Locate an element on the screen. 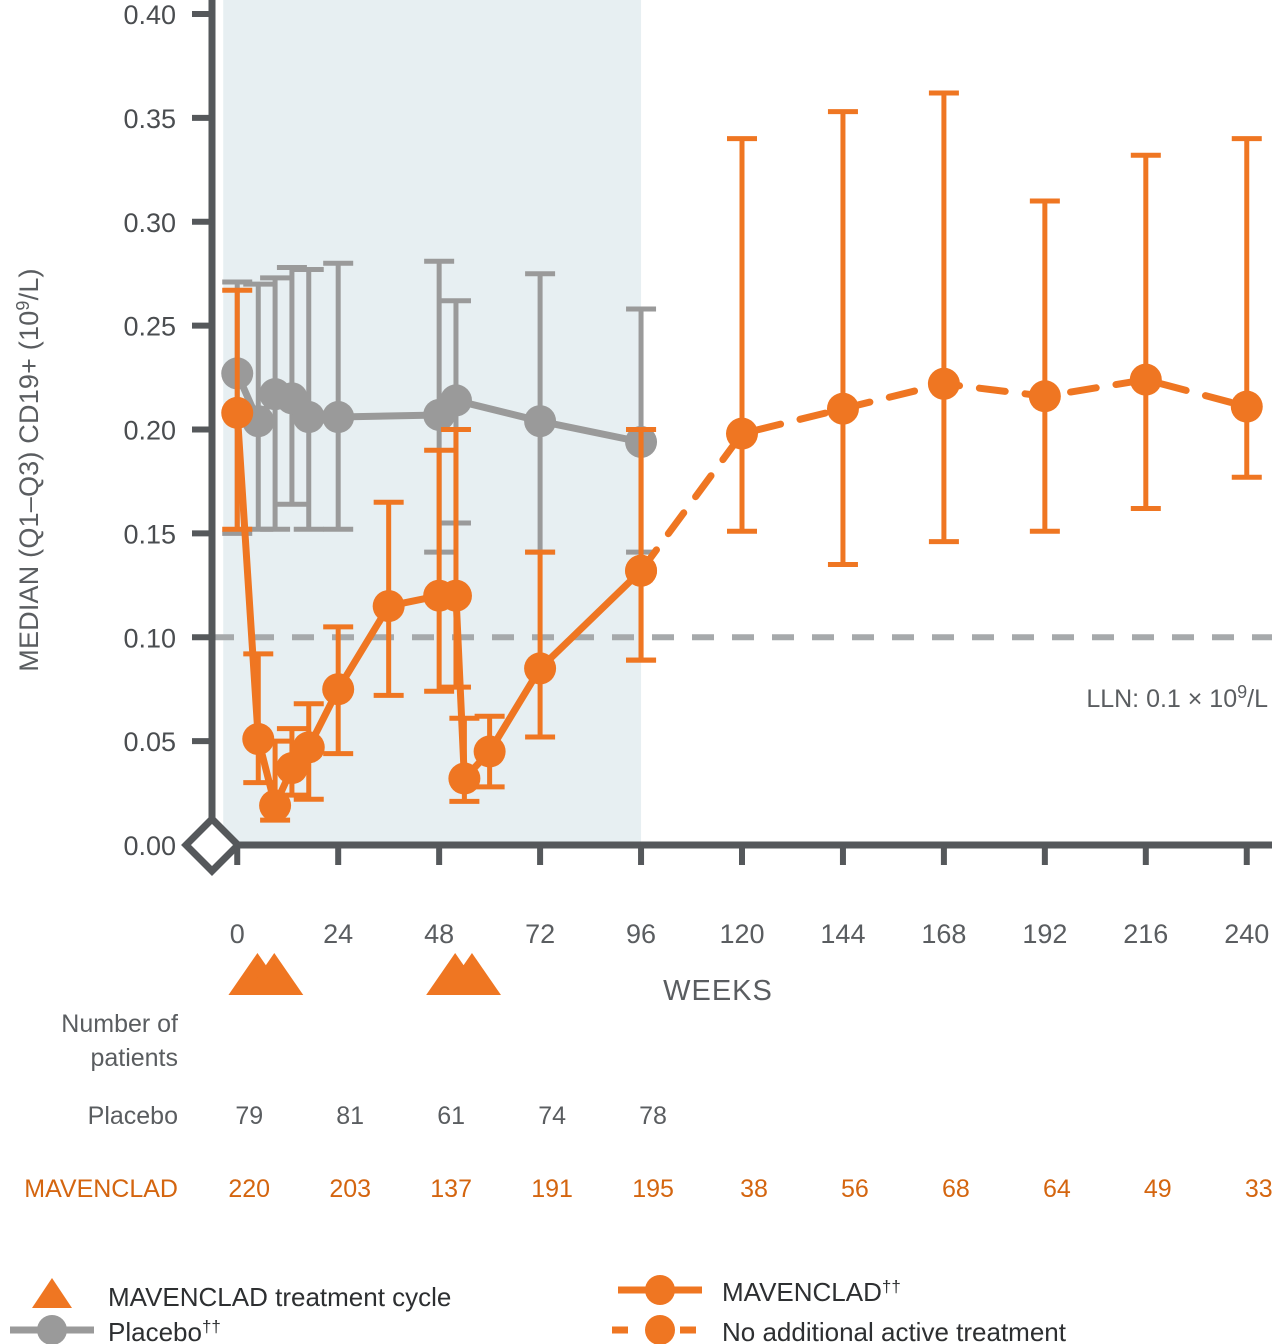  treatment-cycle-markers is located at coordinates (364, 974).